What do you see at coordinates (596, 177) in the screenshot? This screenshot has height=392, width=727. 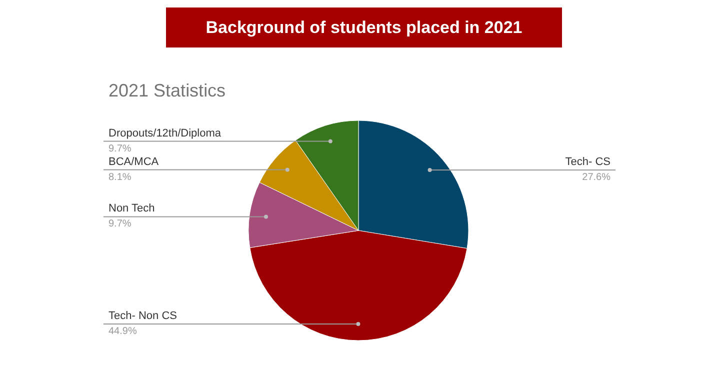 I see `data-label: 27.6%` at bounding box center [596, 177].